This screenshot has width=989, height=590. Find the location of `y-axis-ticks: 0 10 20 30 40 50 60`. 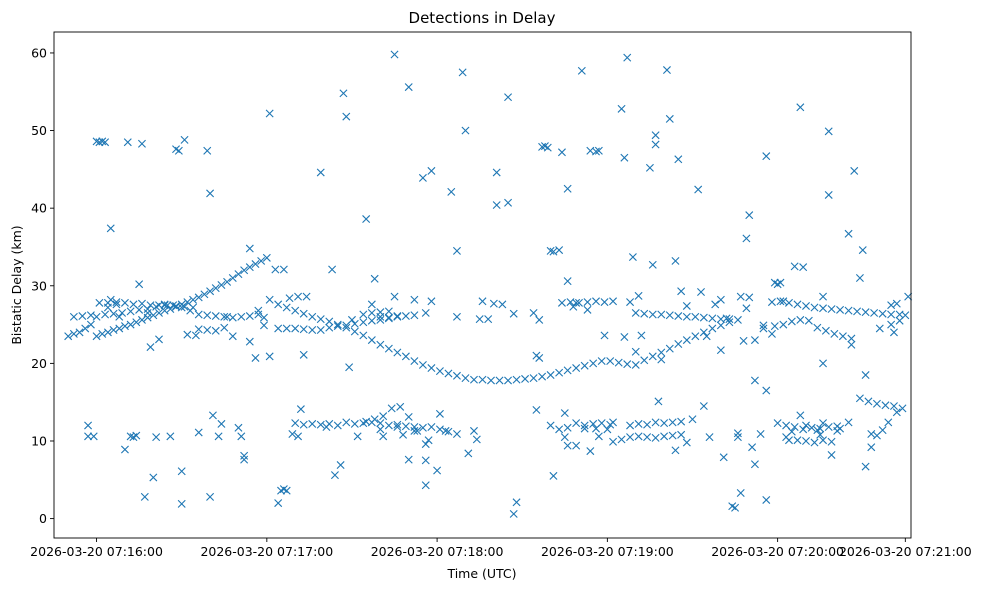

y-axis-ticks: 0 10 20 30 40 50 60 is located at coordinates (42, 285).